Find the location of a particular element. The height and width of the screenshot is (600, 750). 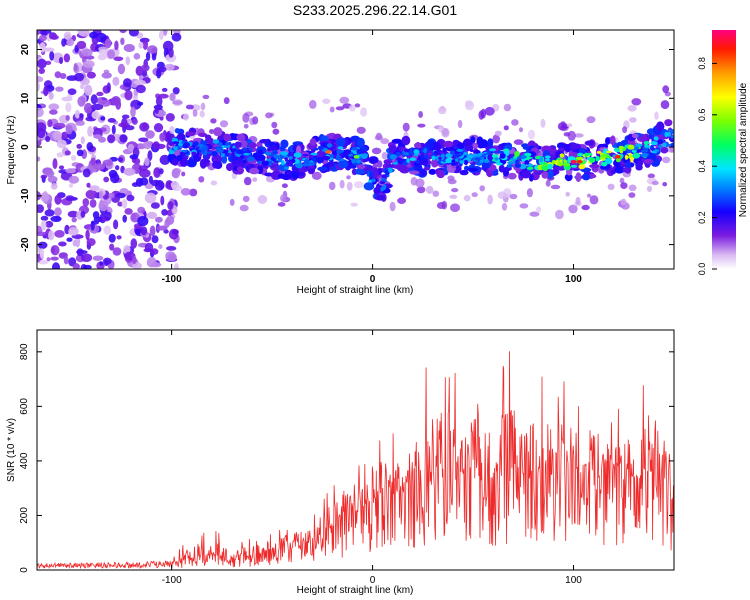

spectrogram-x-tick-label: 100 is located at coordinates (573, 279).